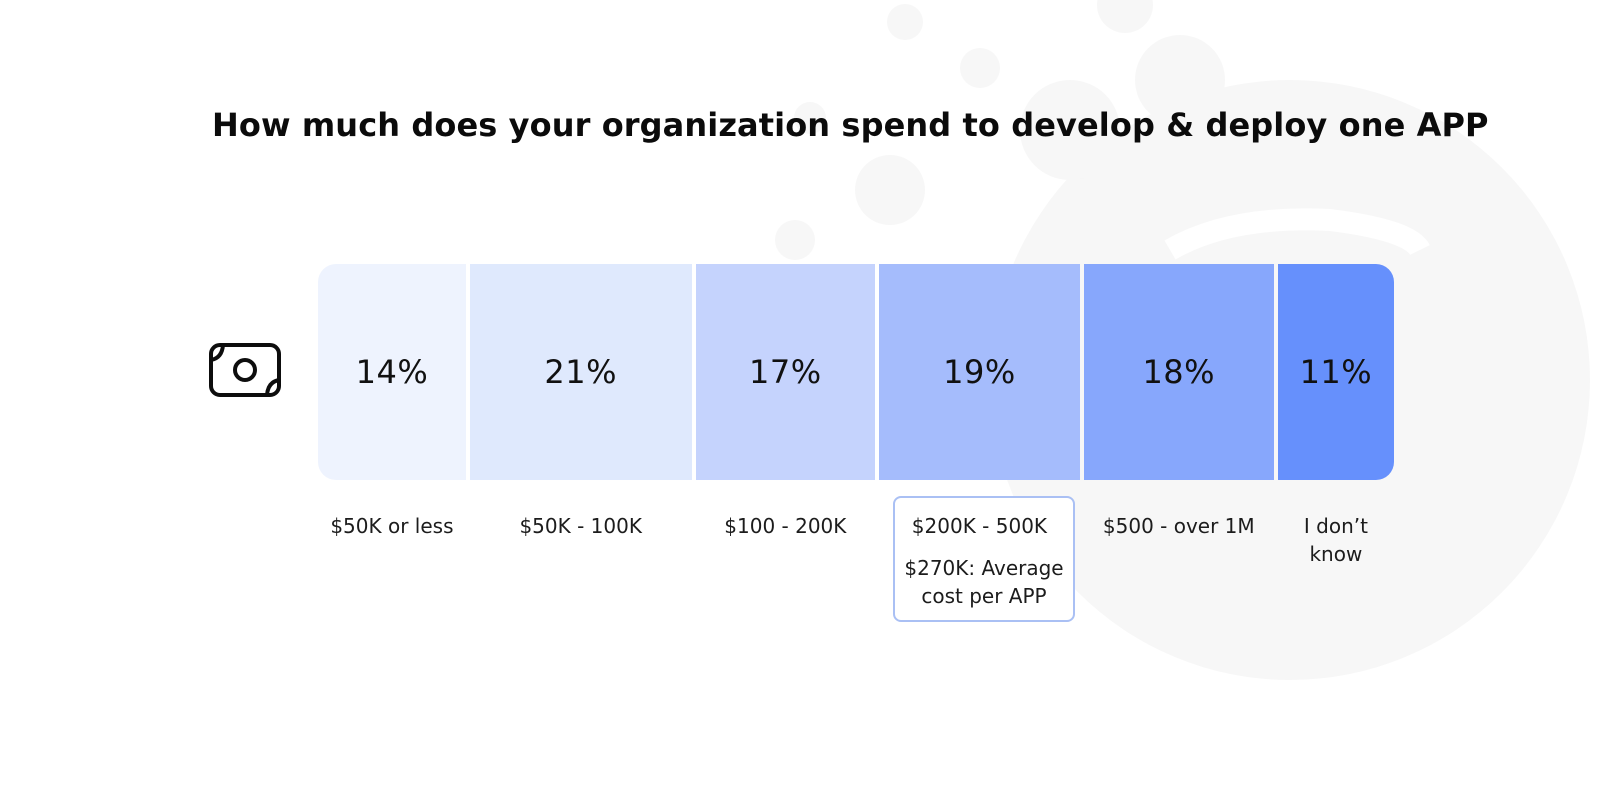 Image resolution: width=1600 pixels, height=800 pixels. Describe the element at coordinates (1335, 540) in the screenshot. I see `category-label: I don’t know` at that location.